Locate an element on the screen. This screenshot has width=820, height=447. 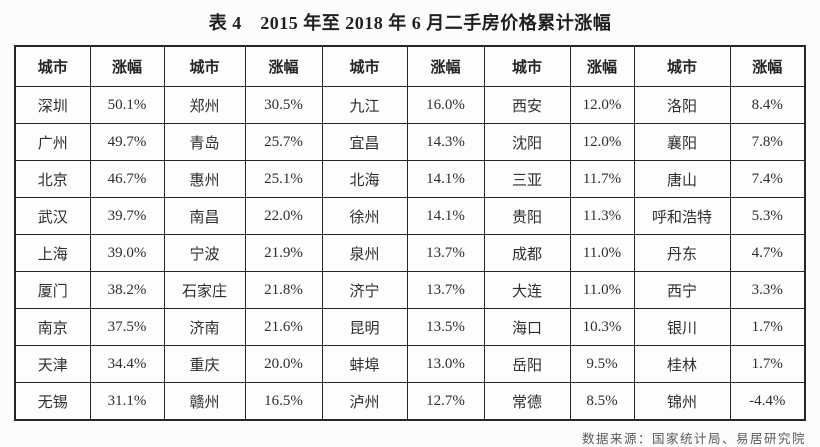
city-cell: 宁波 is located at coordinates (204, 253).